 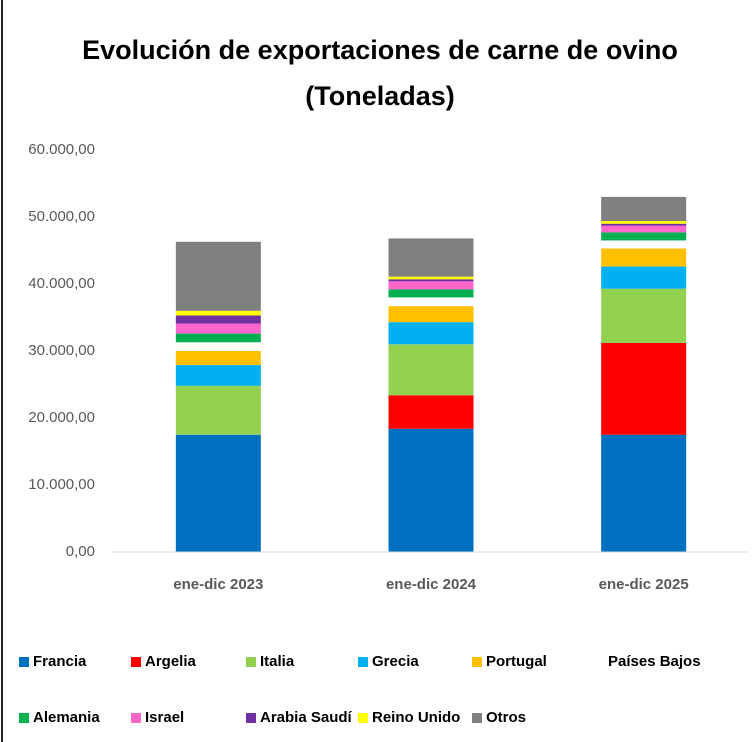 What do you see at coordinates (431, 584) in the screenshot?
I see `x-tick-label: ene-dic 2024` at bounding box center [431, 584].